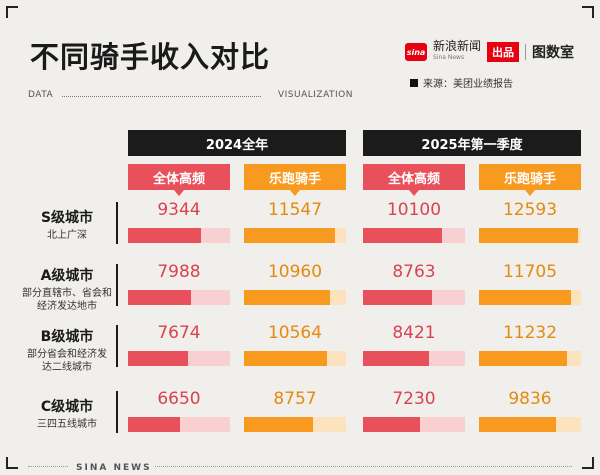  Describe the element at coordinates (530, 333) in the screenshot. I see `data-label: 11232` at that location.